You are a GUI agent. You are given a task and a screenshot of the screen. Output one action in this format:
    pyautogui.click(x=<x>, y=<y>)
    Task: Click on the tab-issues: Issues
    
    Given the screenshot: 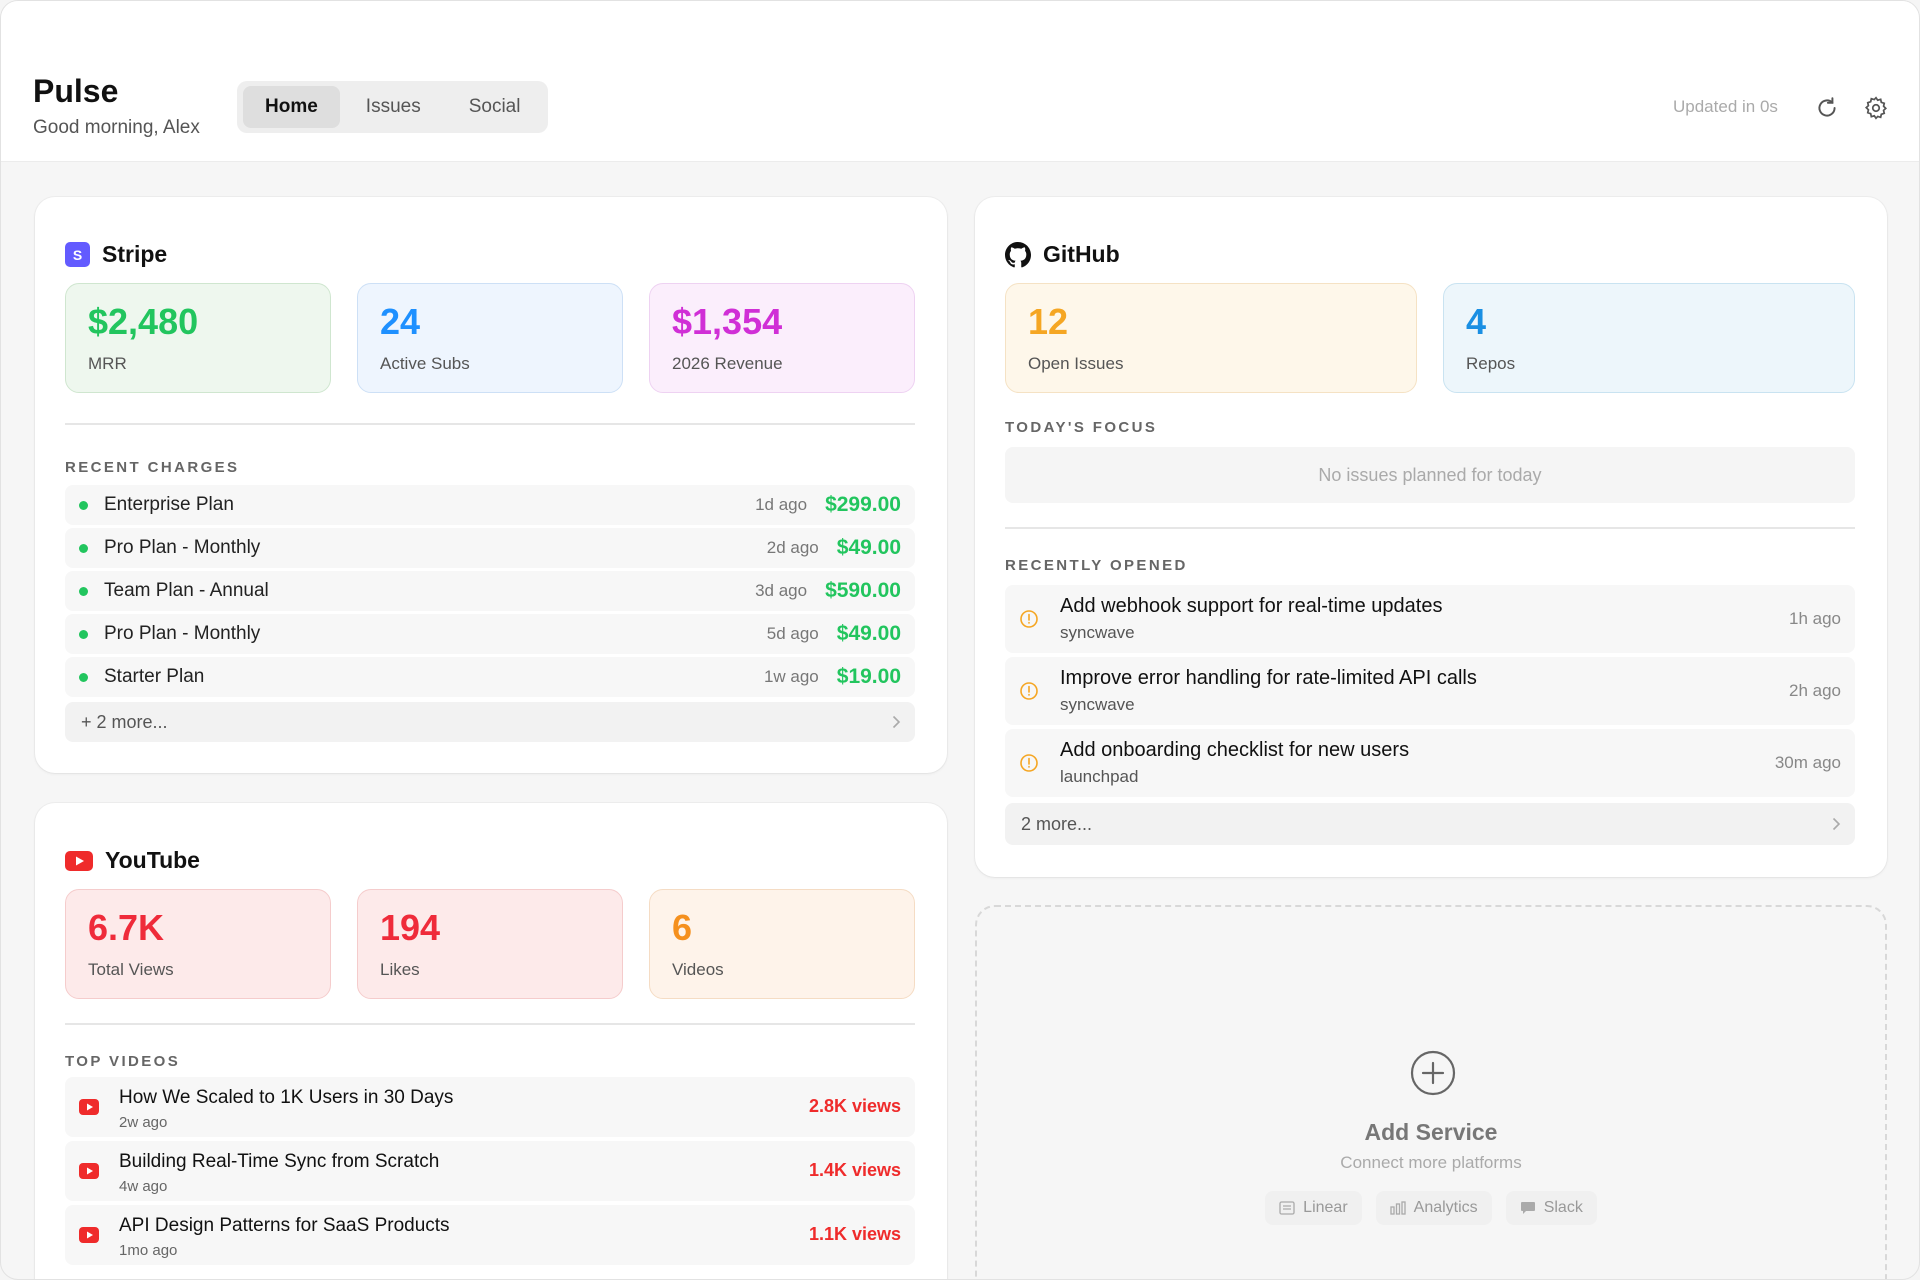 What is the action you would take?
    pyautogui.click(x=393, y=106)
    